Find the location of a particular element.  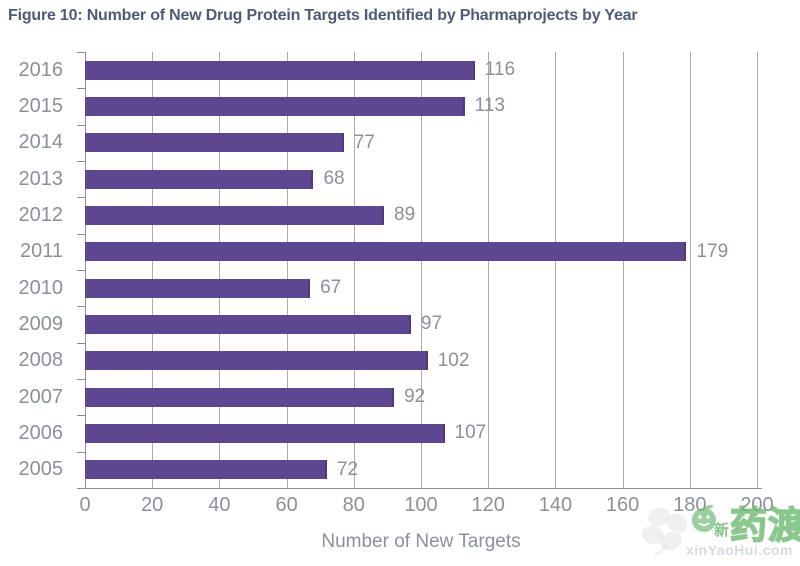

bar-2005 is located at coordinates (206, 470).